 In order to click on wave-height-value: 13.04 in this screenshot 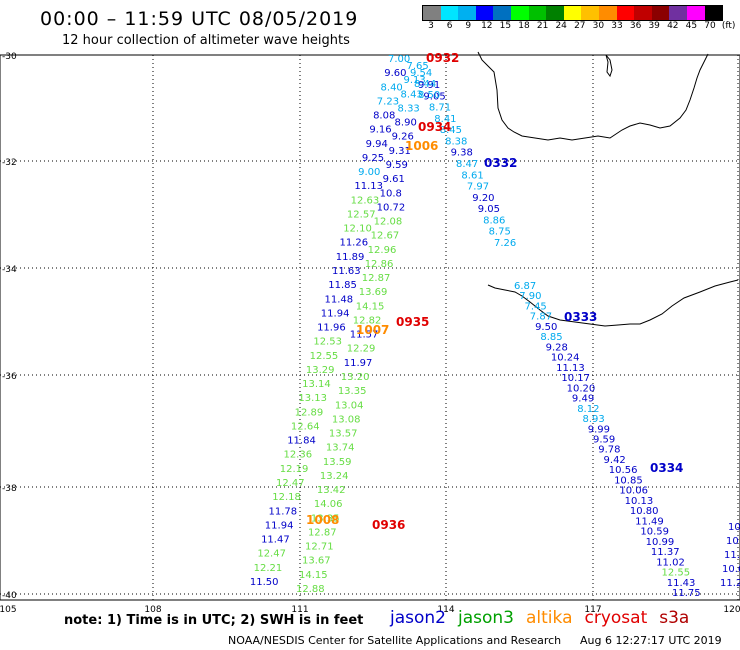, I will do `click(349, 405)`.